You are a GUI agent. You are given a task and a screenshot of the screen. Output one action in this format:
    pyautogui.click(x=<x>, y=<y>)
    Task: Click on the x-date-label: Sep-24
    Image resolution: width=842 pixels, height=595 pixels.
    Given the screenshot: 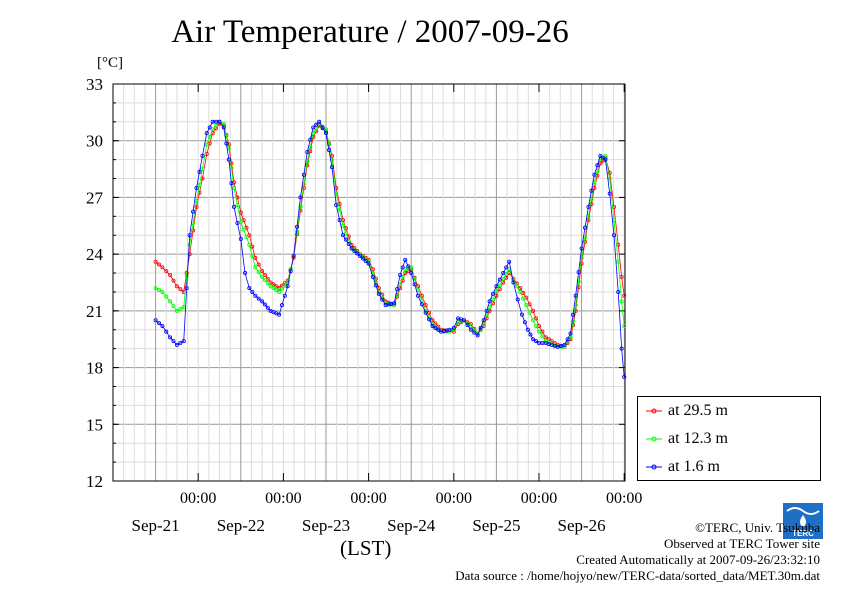 What is the action you would take?
    pyautogui.click(x=411, y=525)
    